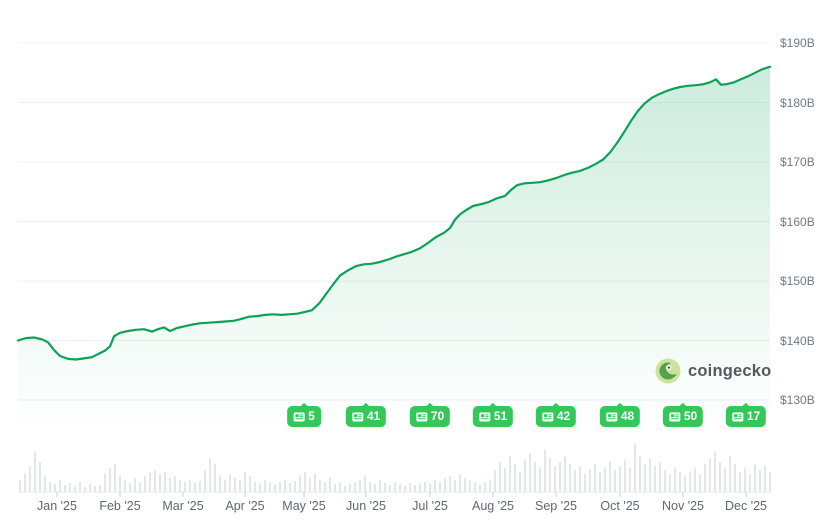  What do you see at coordinates (730, 370) in the screenshot?
I see `logo-wordmark: coingecko` at bounding box center [730, 370].